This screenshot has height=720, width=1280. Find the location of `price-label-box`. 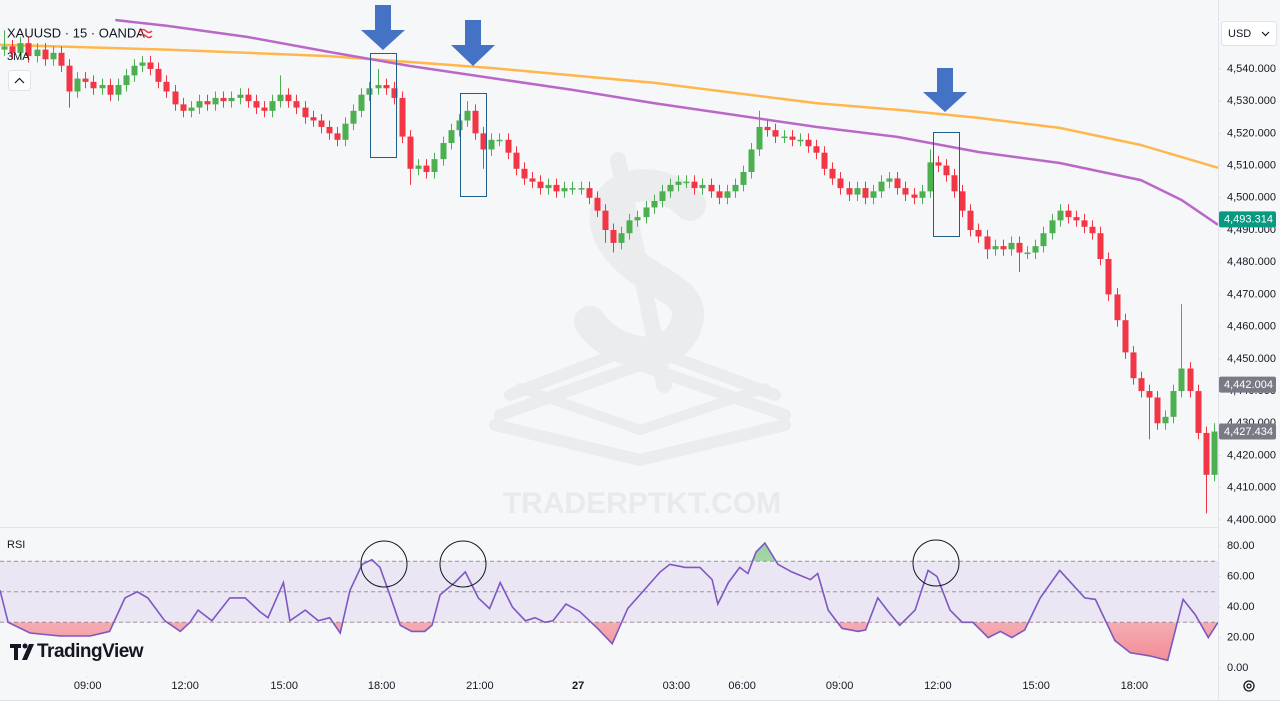

price-label-box is located at coordinates (1247, 384).